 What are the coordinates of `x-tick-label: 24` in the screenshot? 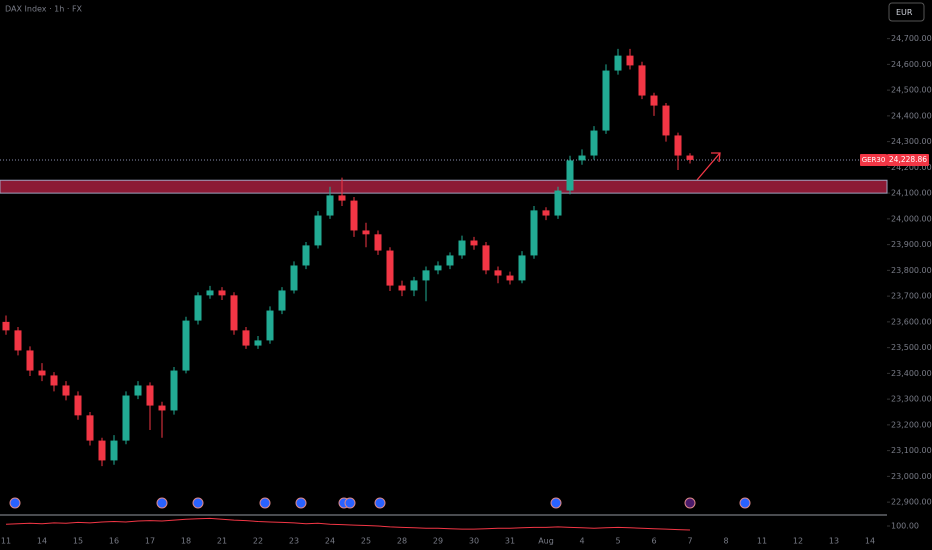 It's located at (330, 541).